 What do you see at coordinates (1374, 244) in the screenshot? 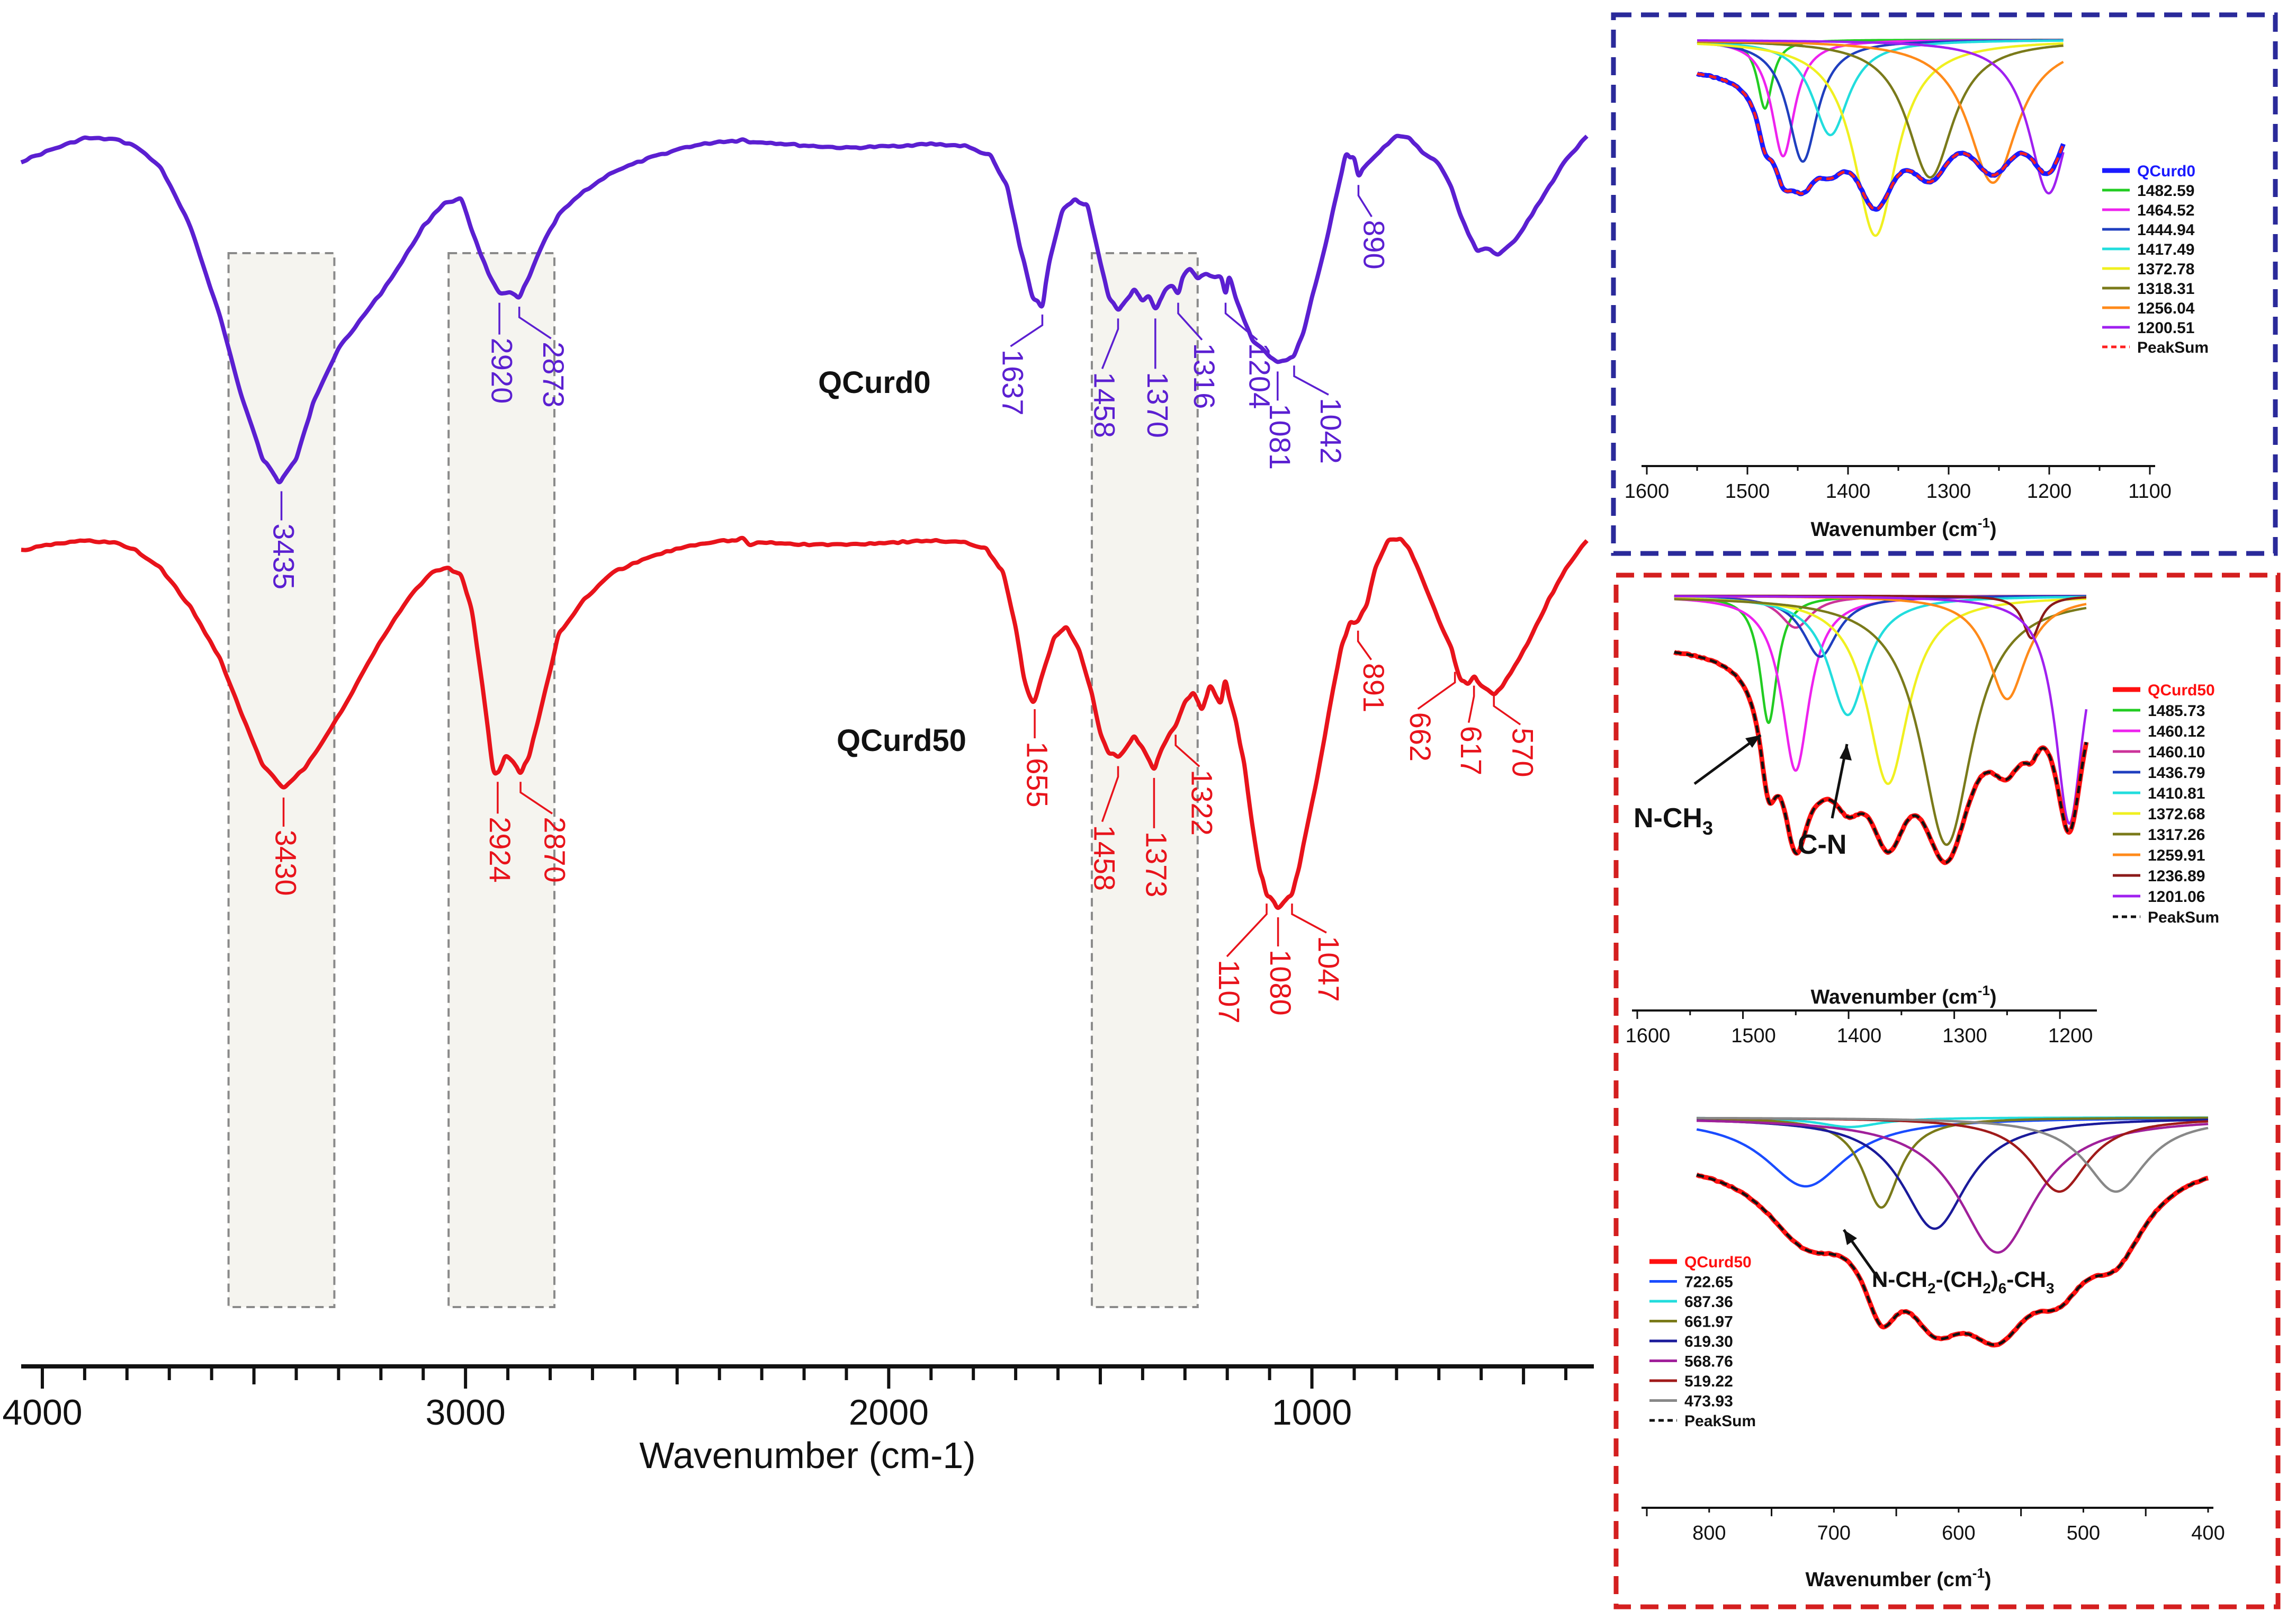
I see `peak-label: 890` at bounding box center [1374, 244].